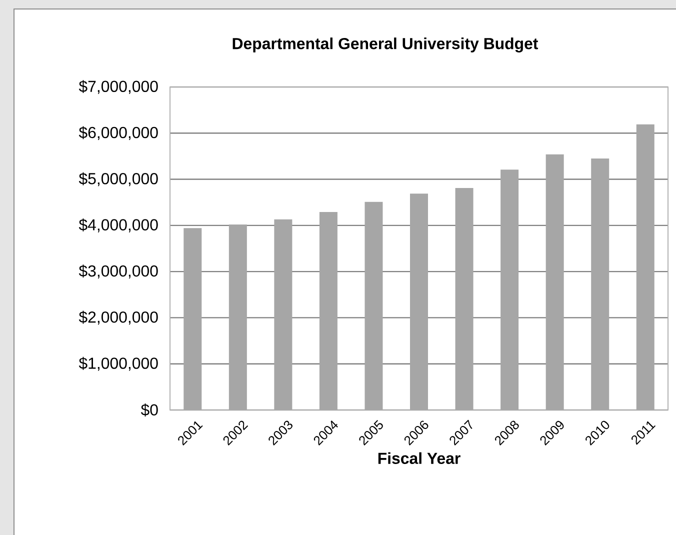 This screenshot has height=535, width=676. I want to click on y-tick-label: $1,000,000, so click(118, 363).